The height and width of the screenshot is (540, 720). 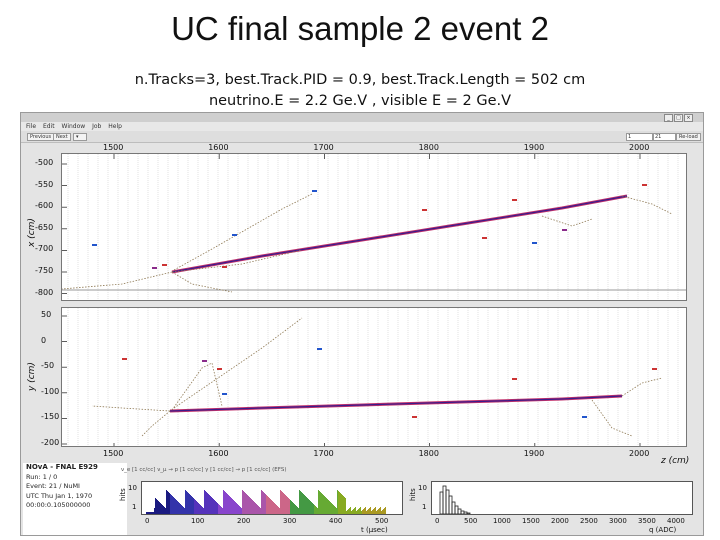 I want to click on q-hist-xlabel: q (ADC), so click(x=663, y=530).